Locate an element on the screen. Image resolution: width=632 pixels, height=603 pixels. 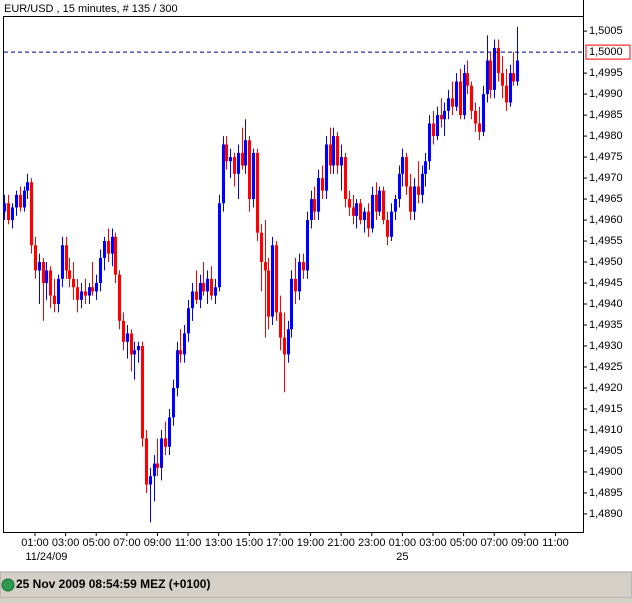
y-tick-label: 1,4965 is located at coordinates (606, 199).